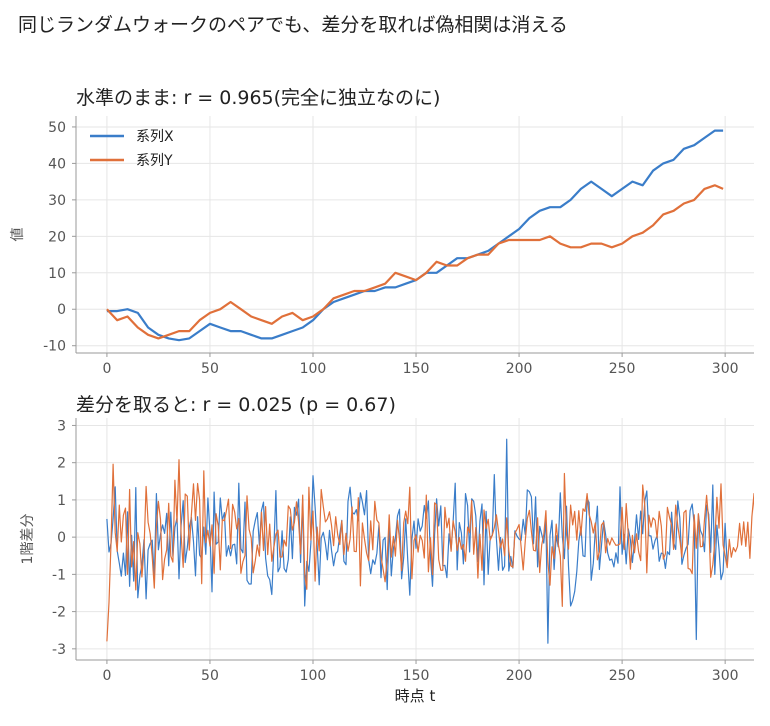 Image resolution: width=770 pixels, height=726 pixels. What do you see at coordinates (57, 274) in the screenshot?
I see `y-tick-label: 10` at bounding box center [57, 274].